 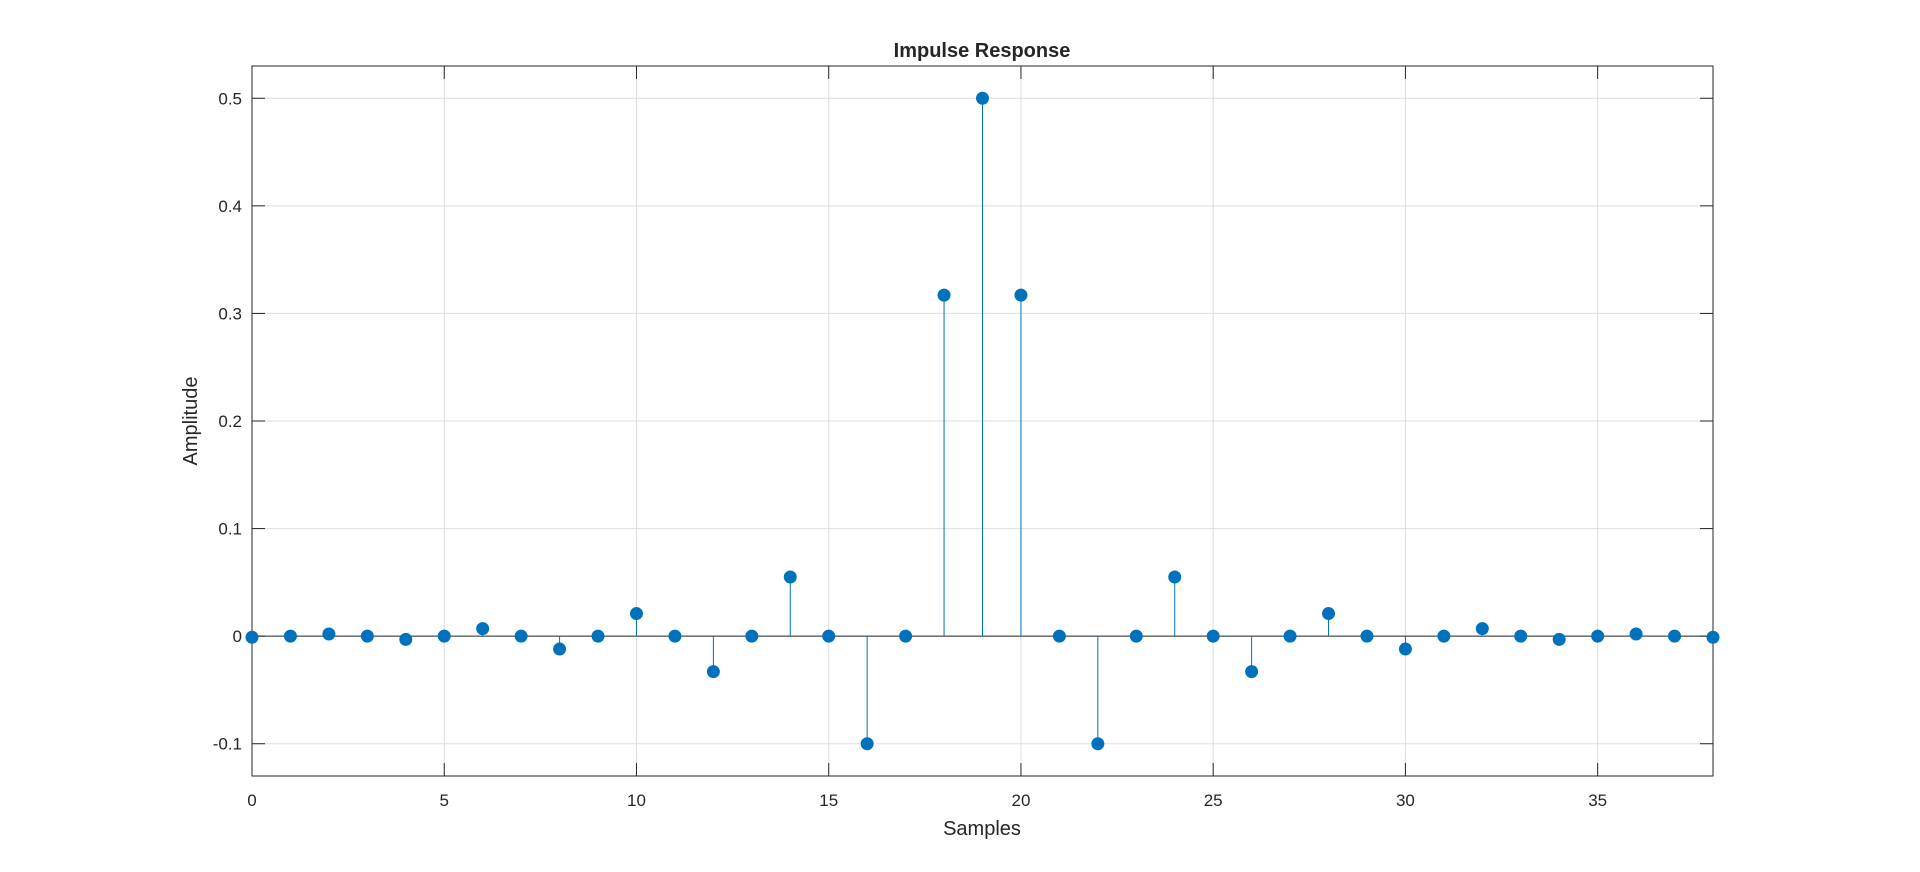 I want to click on y-tick-label: -0.1, so click(x=227, y=744).